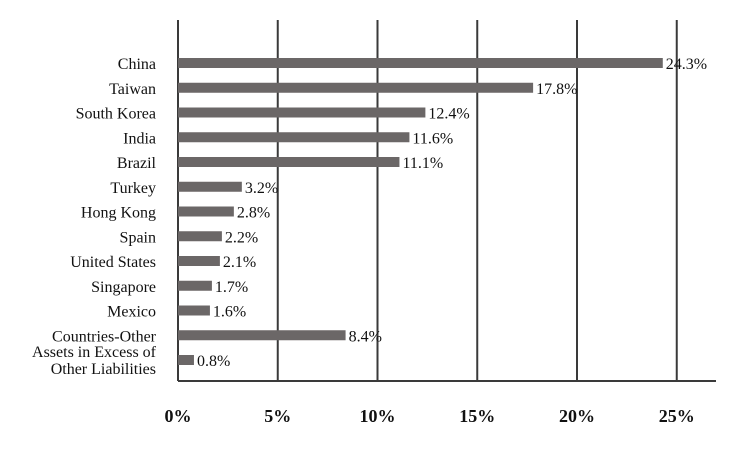 This screenshot has width=756, height=456. Describe the element at coordinates (378, 416) in the screenshot. I see `x-tick-label: 10%` at that location.